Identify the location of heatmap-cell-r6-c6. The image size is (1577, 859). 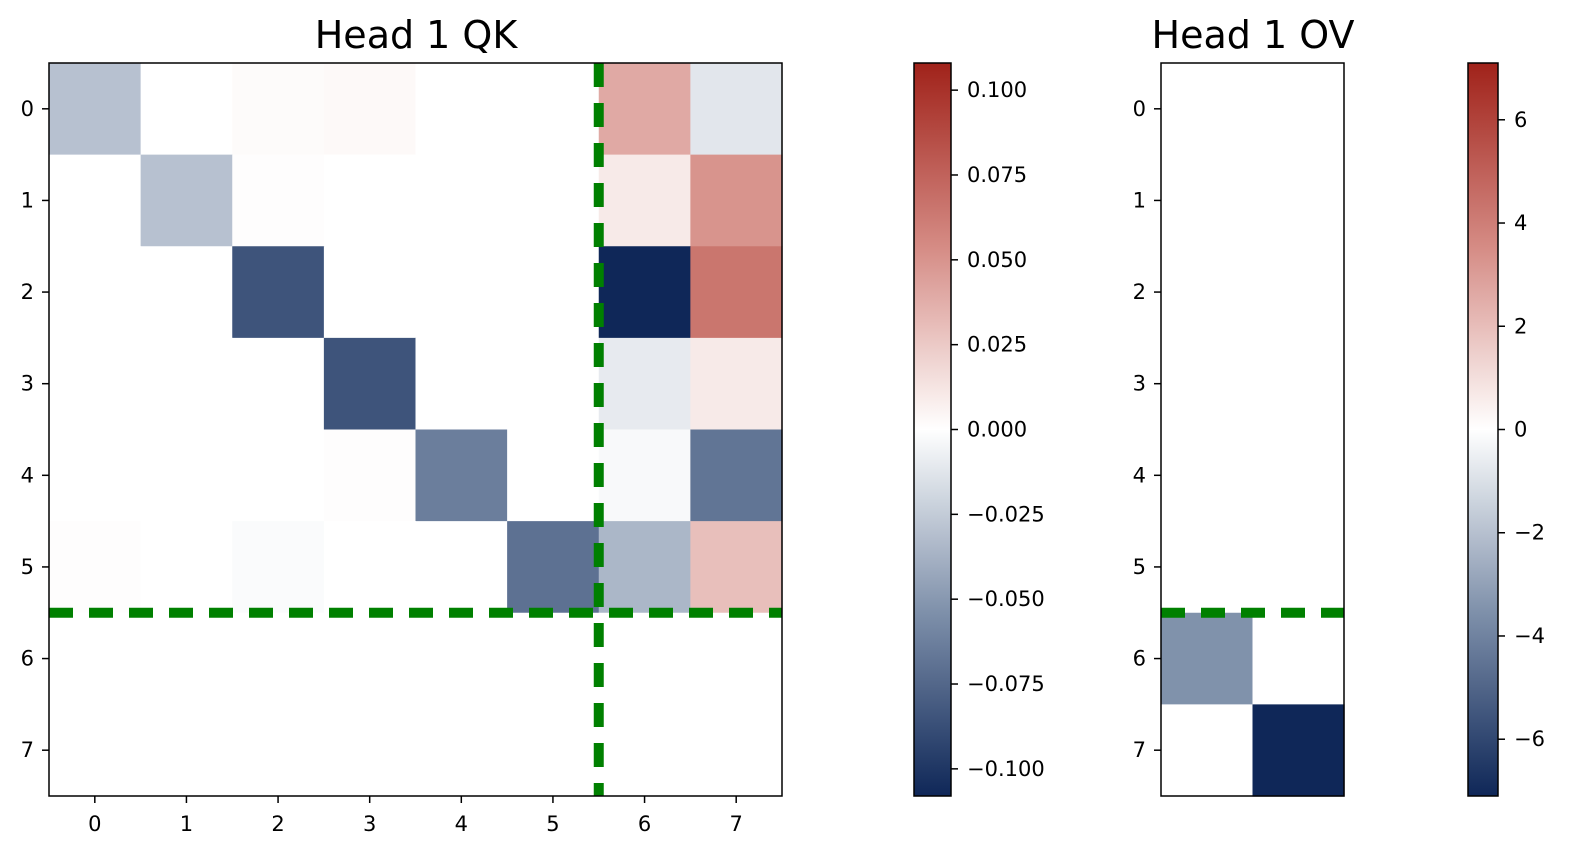
(644, 658).